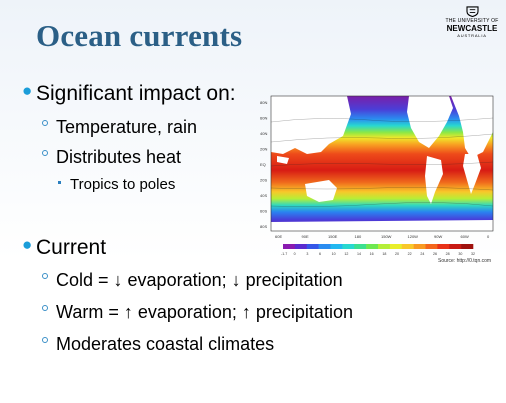  Describe the element at coordinates (422, 254) in the screenshot. I see `colorbar-label: 24` at that location.